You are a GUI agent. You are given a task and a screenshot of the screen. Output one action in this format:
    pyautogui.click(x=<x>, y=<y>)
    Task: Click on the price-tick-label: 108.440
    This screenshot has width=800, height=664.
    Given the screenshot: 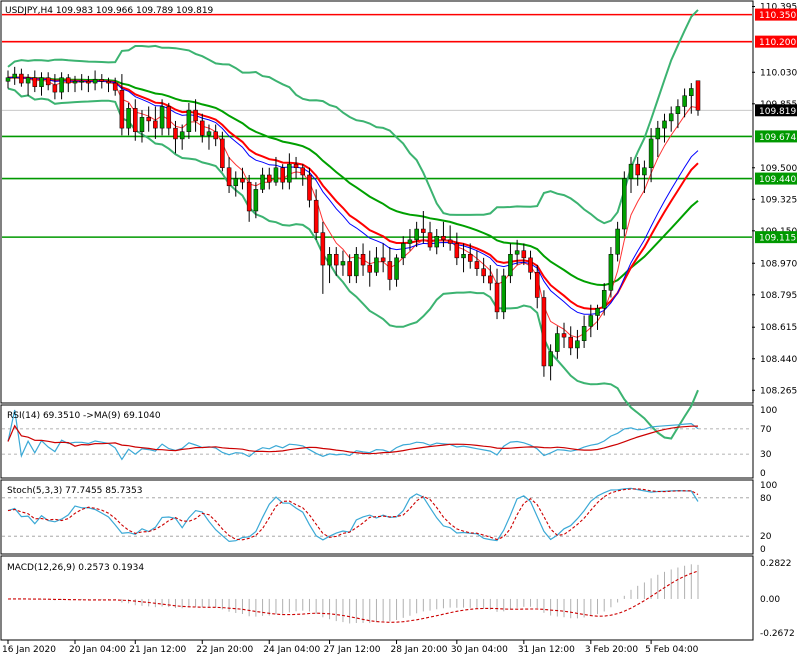 What is the action you would take?
    pyautogui.click(x=778, y=360)
    